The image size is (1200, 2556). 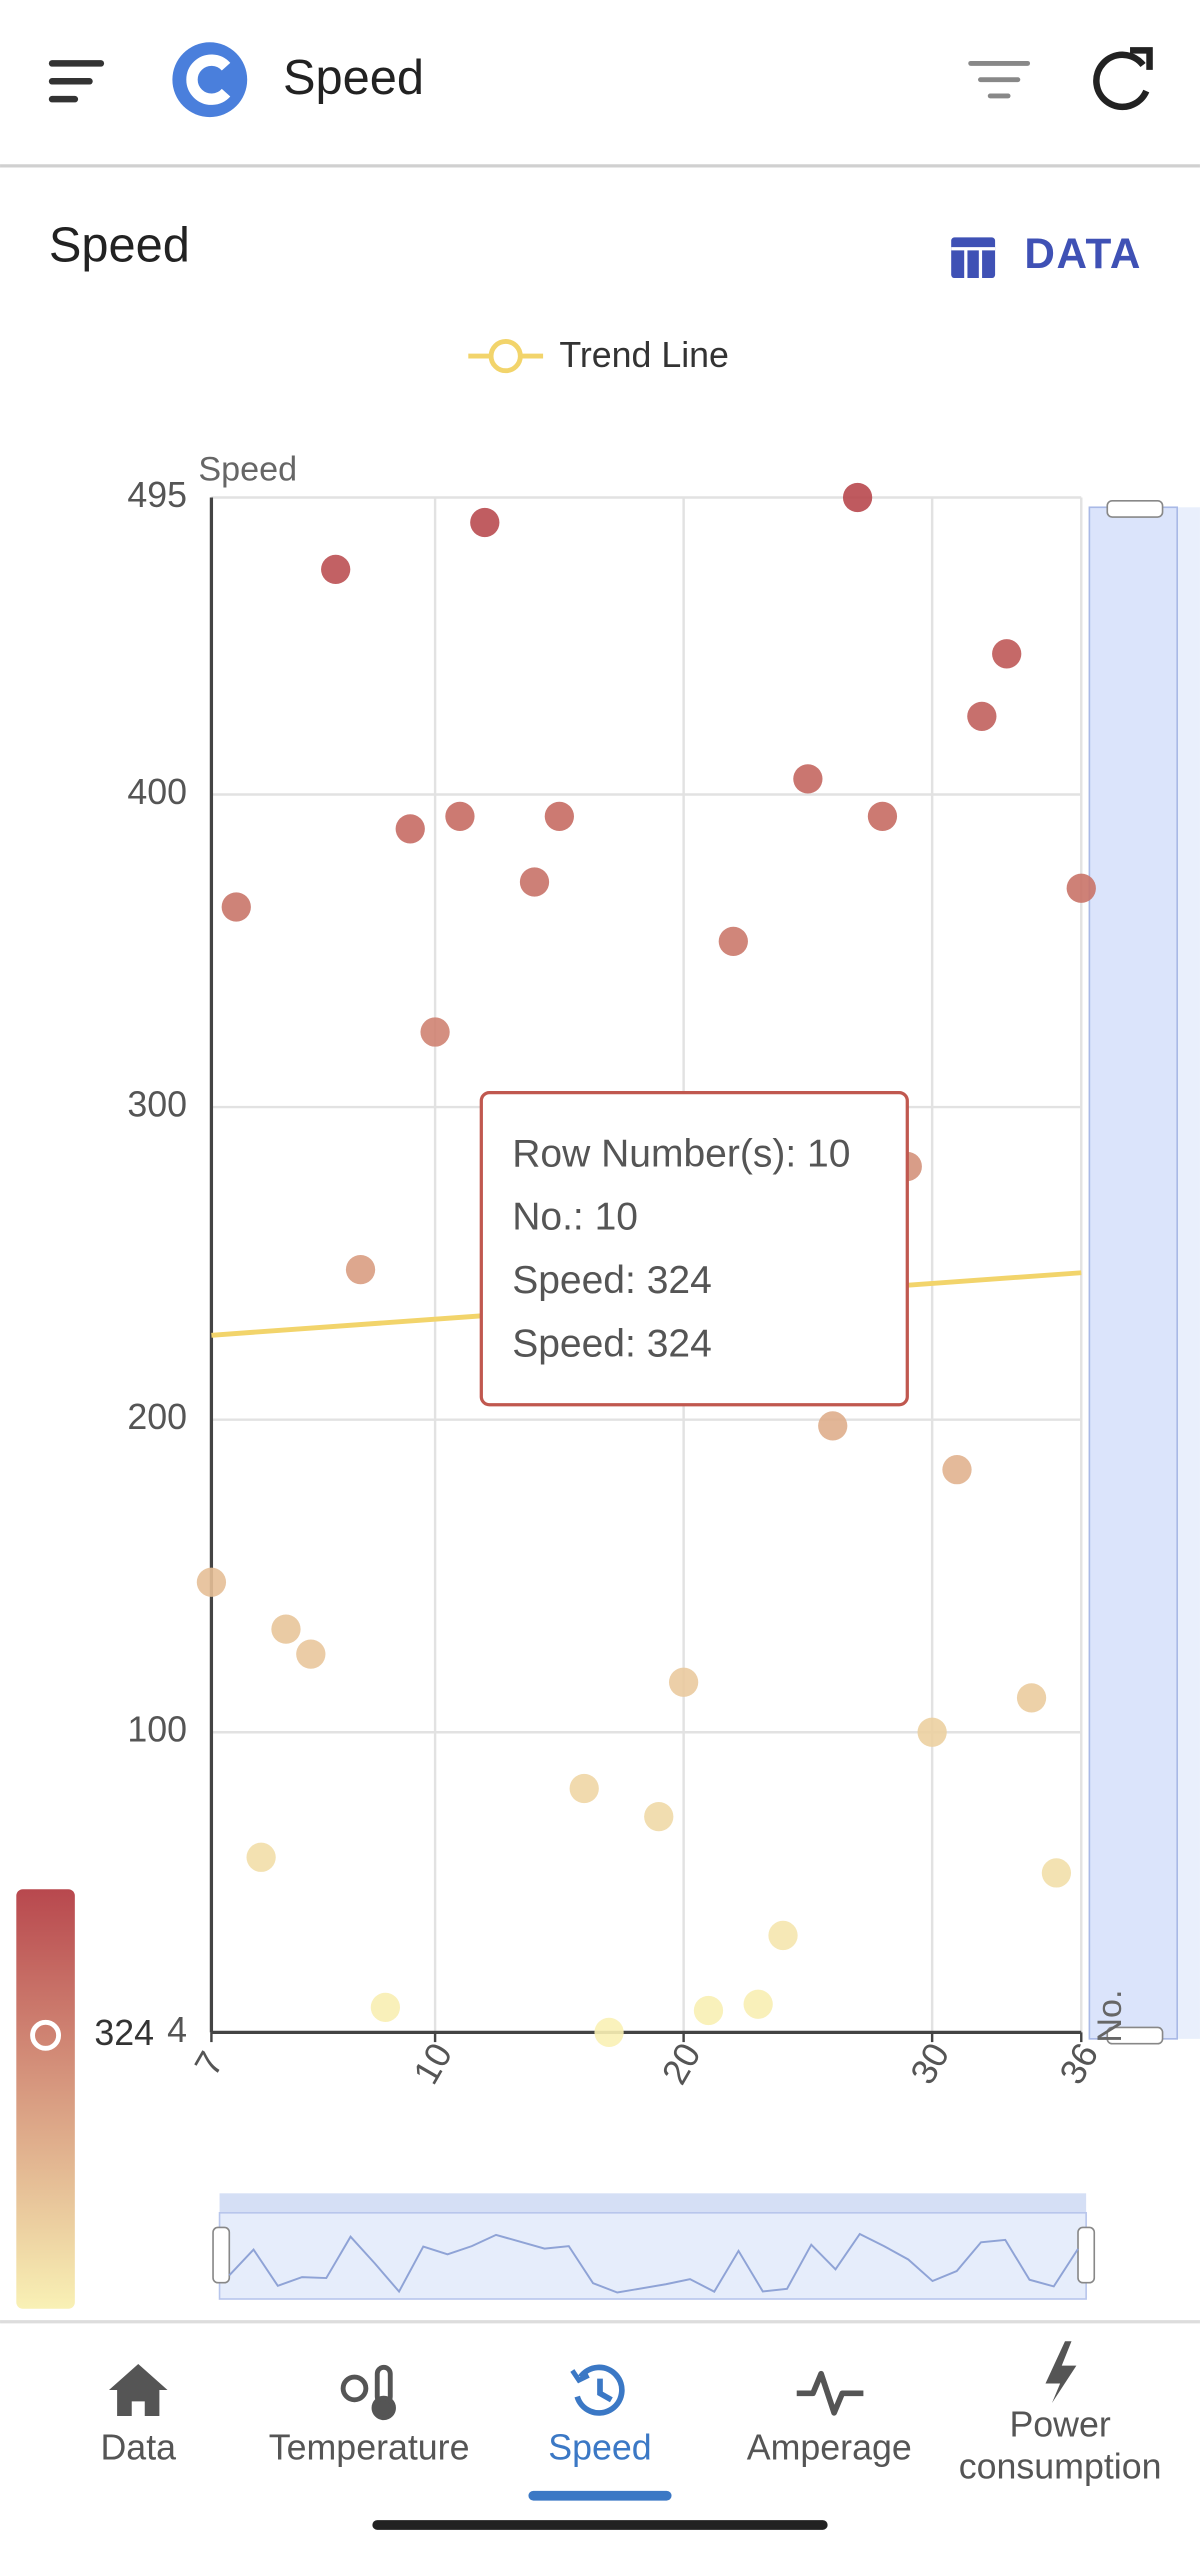 I want to click on nav-icon-temperature, so click(x=368, y=2392).